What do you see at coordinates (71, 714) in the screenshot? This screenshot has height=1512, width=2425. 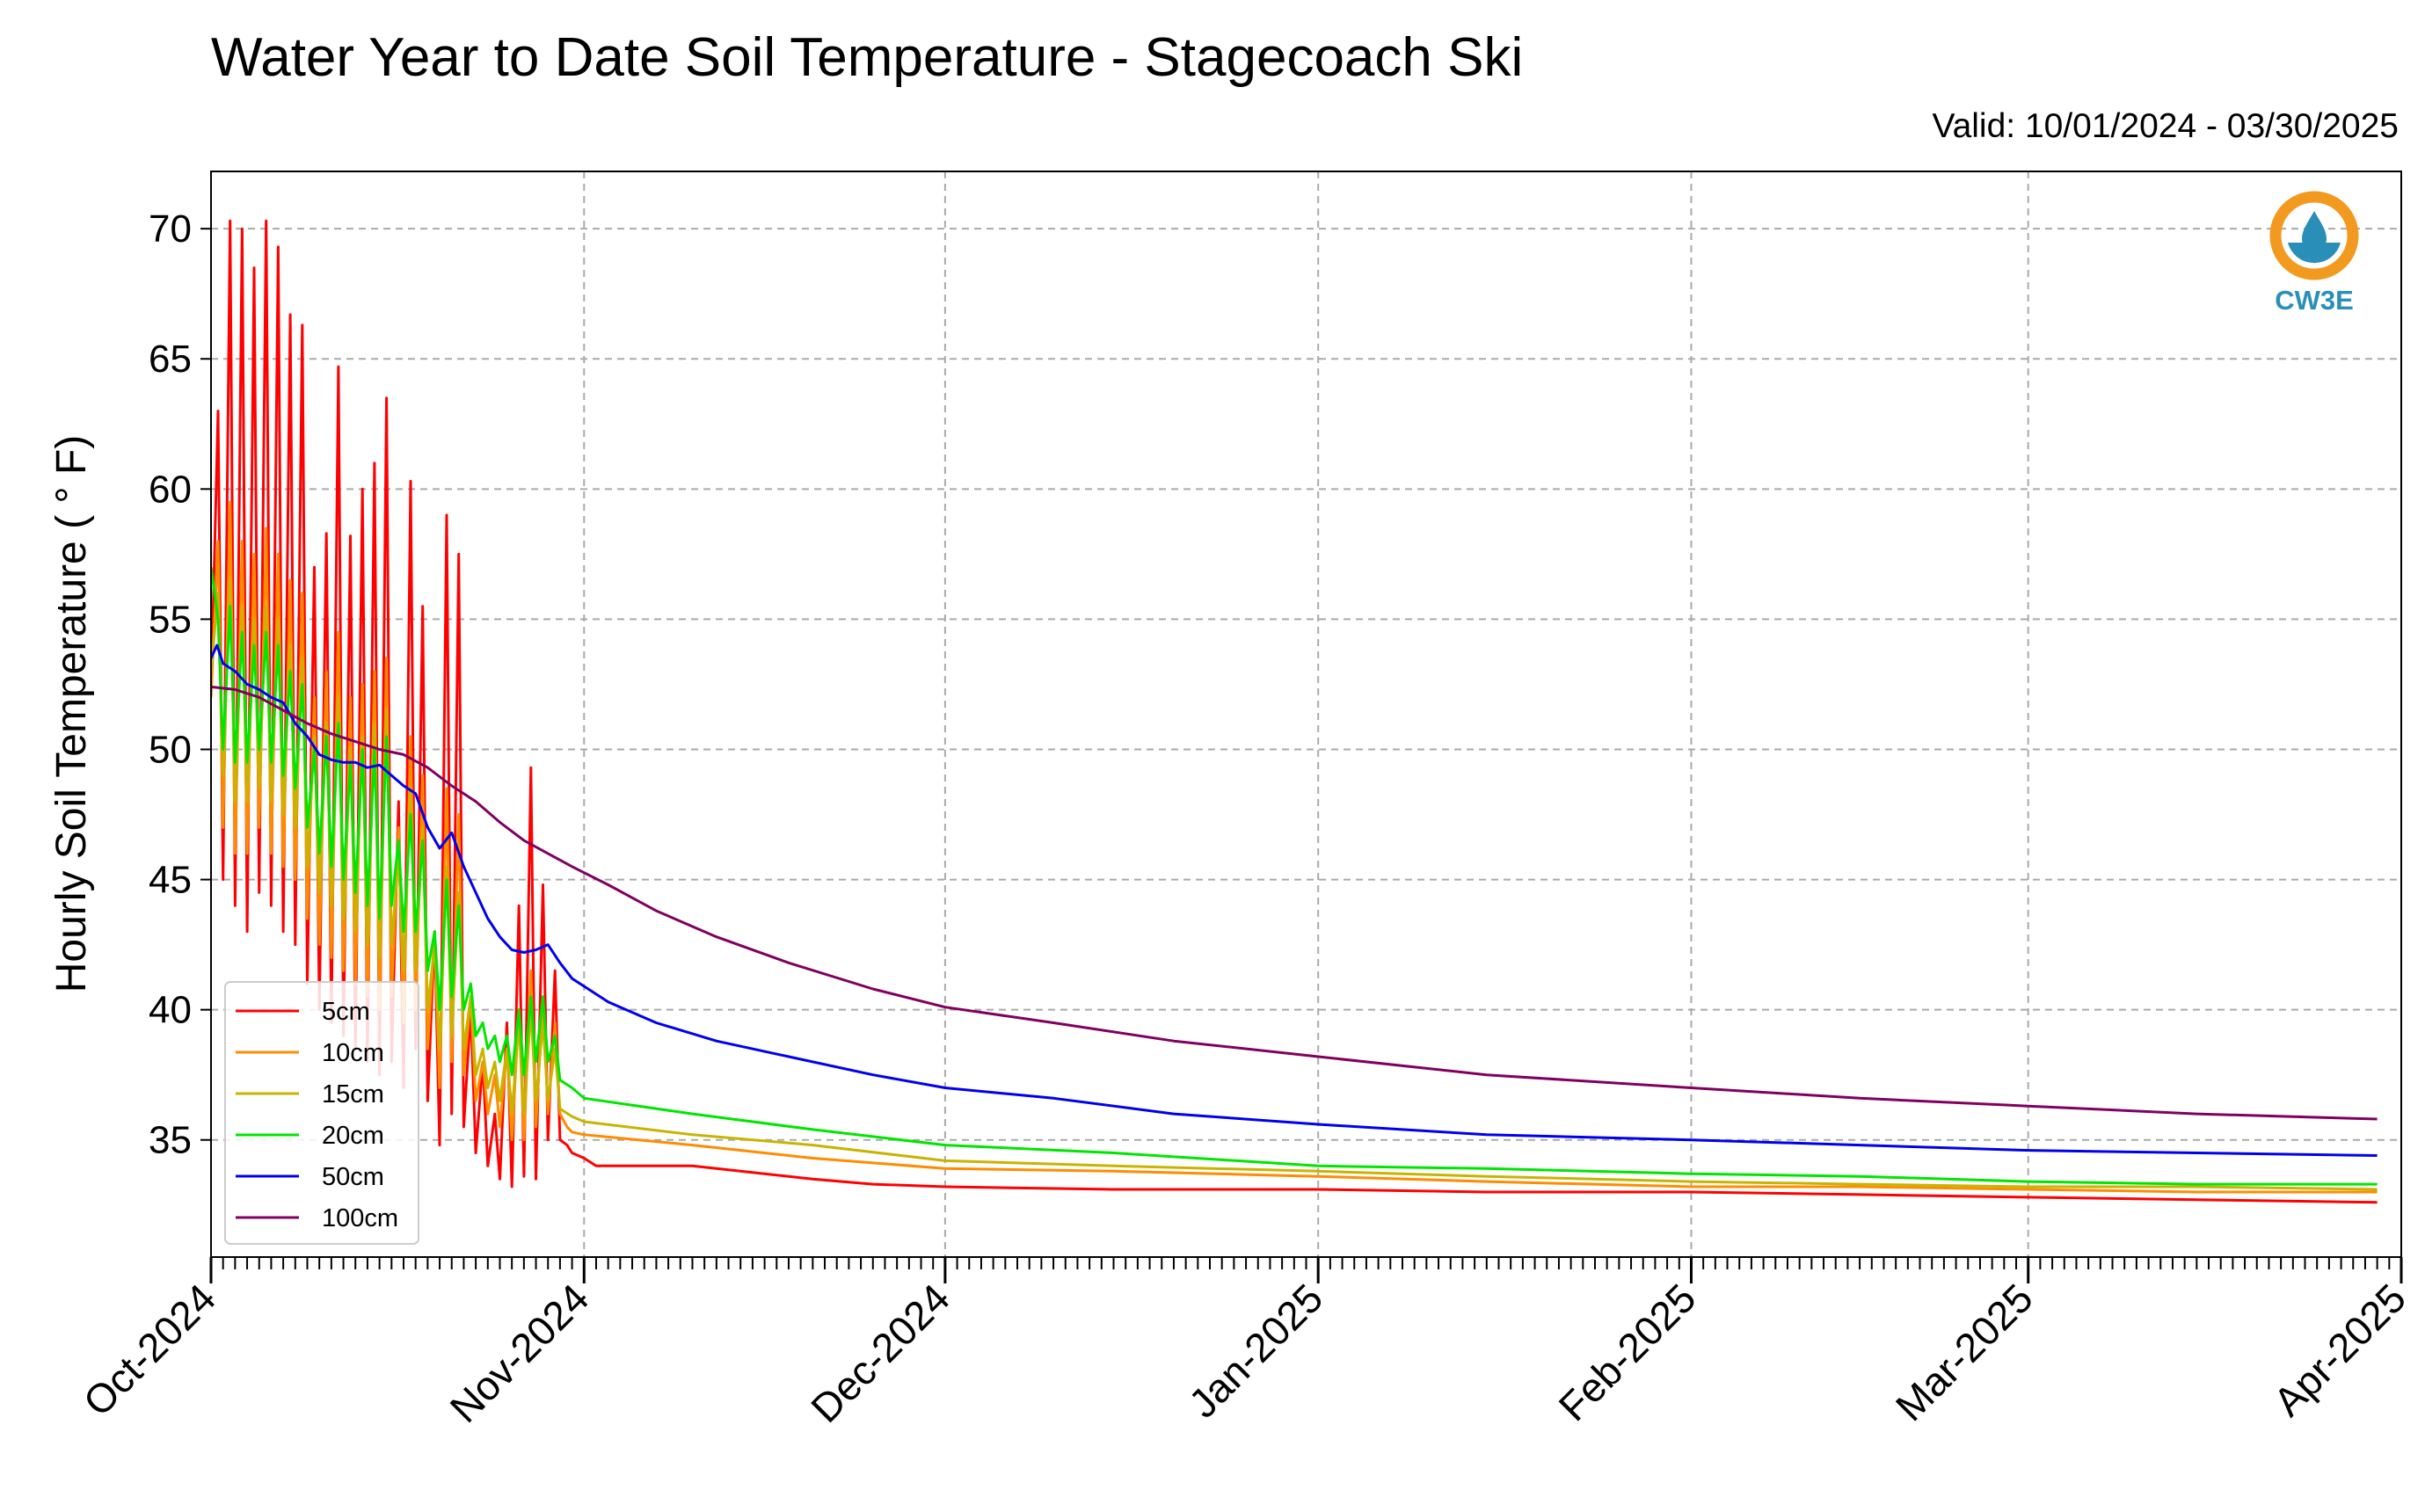 I see `y-axis-label: Hourly Soil Temperature ( ° F)` at bounding box center [71, 714].